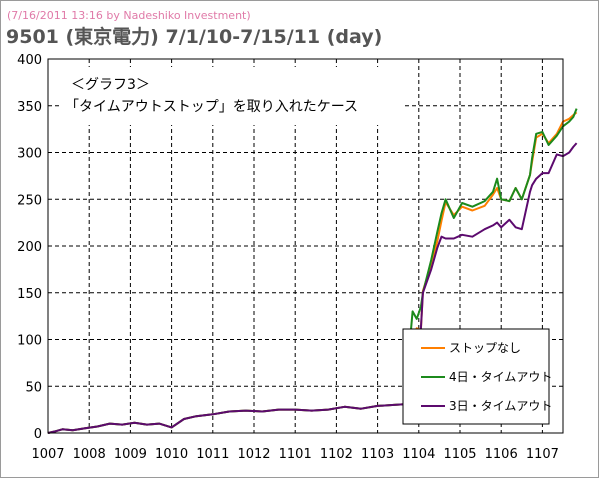 The width and height of the screenshot is (599, 479). I want to click on y-tick-label: 100, so click(29, 341).